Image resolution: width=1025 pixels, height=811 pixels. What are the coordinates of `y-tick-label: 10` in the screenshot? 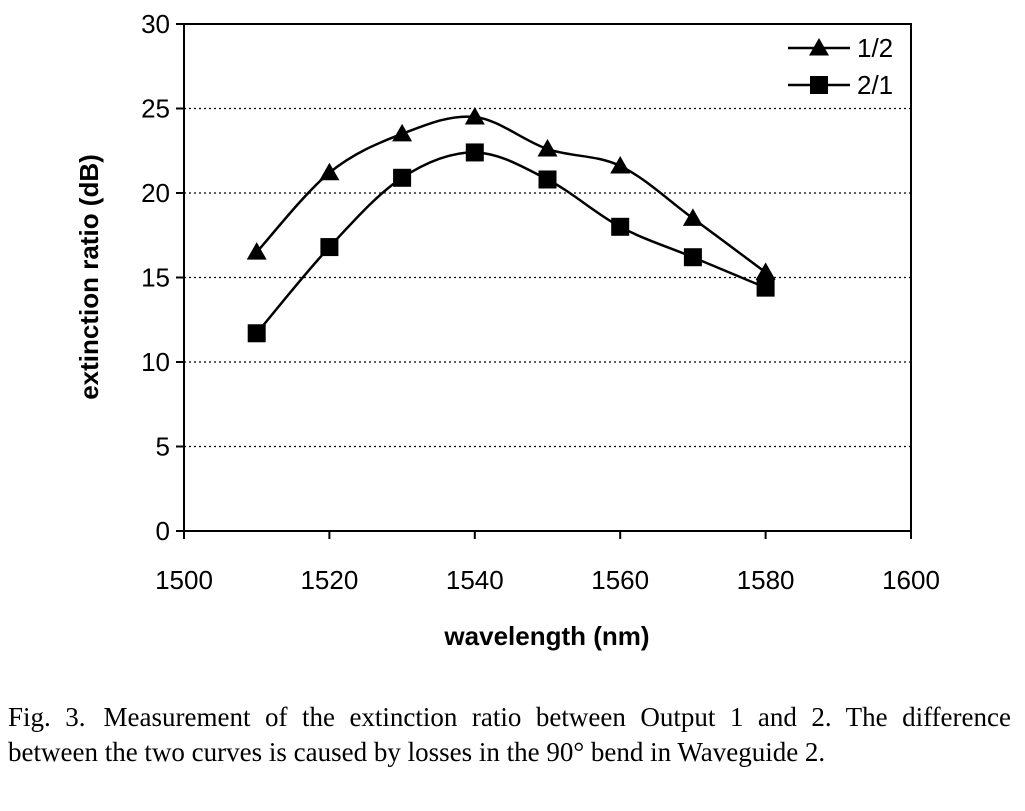 It's located at (155, 362).